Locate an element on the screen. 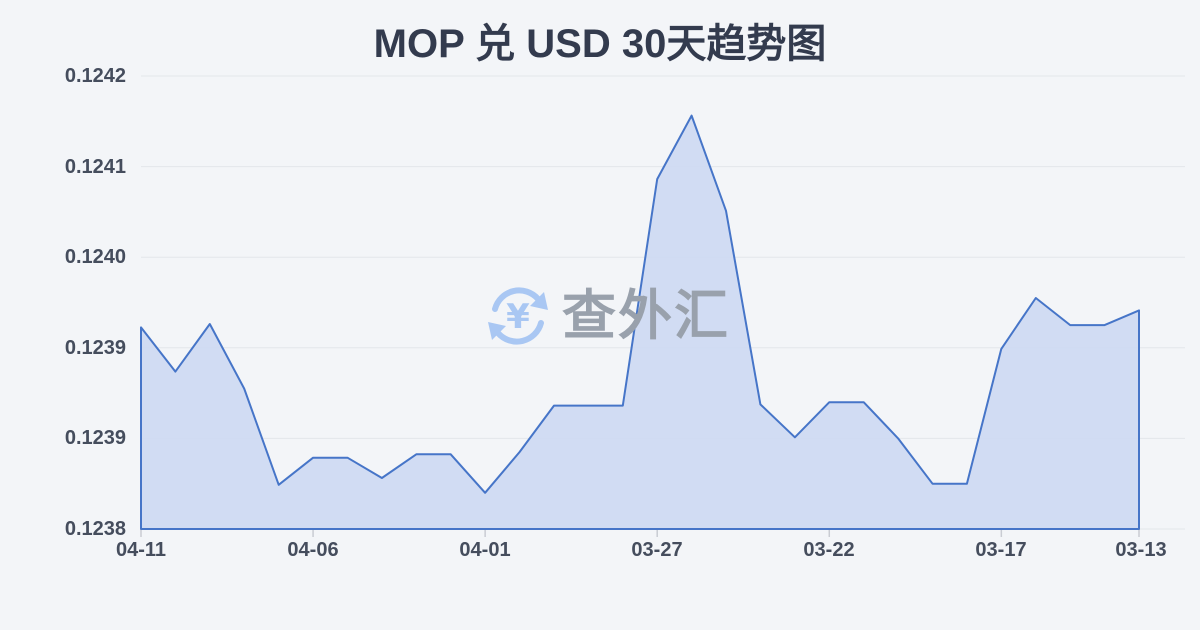 The width and height of the screenshot is (1200, 630). x-axis-tick-label: 03-27 is located at coordinates (657, 550).